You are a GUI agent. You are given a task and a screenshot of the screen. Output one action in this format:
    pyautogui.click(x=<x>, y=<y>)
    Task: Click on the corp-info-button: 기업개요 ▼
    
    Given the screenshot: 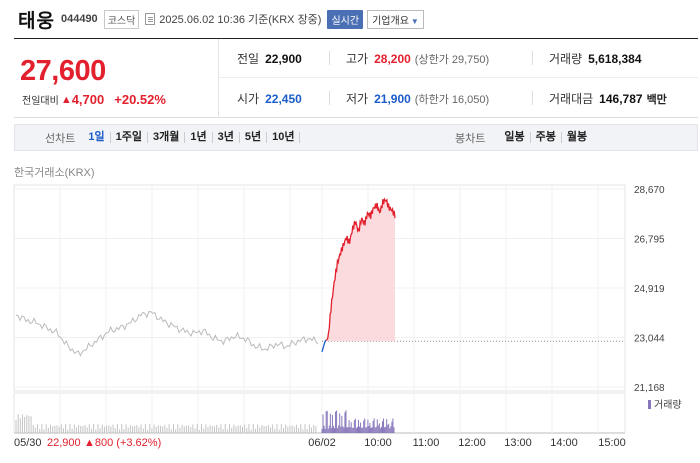 What is the action you would take?
    pyautogui.click(x=395, y=19)
    